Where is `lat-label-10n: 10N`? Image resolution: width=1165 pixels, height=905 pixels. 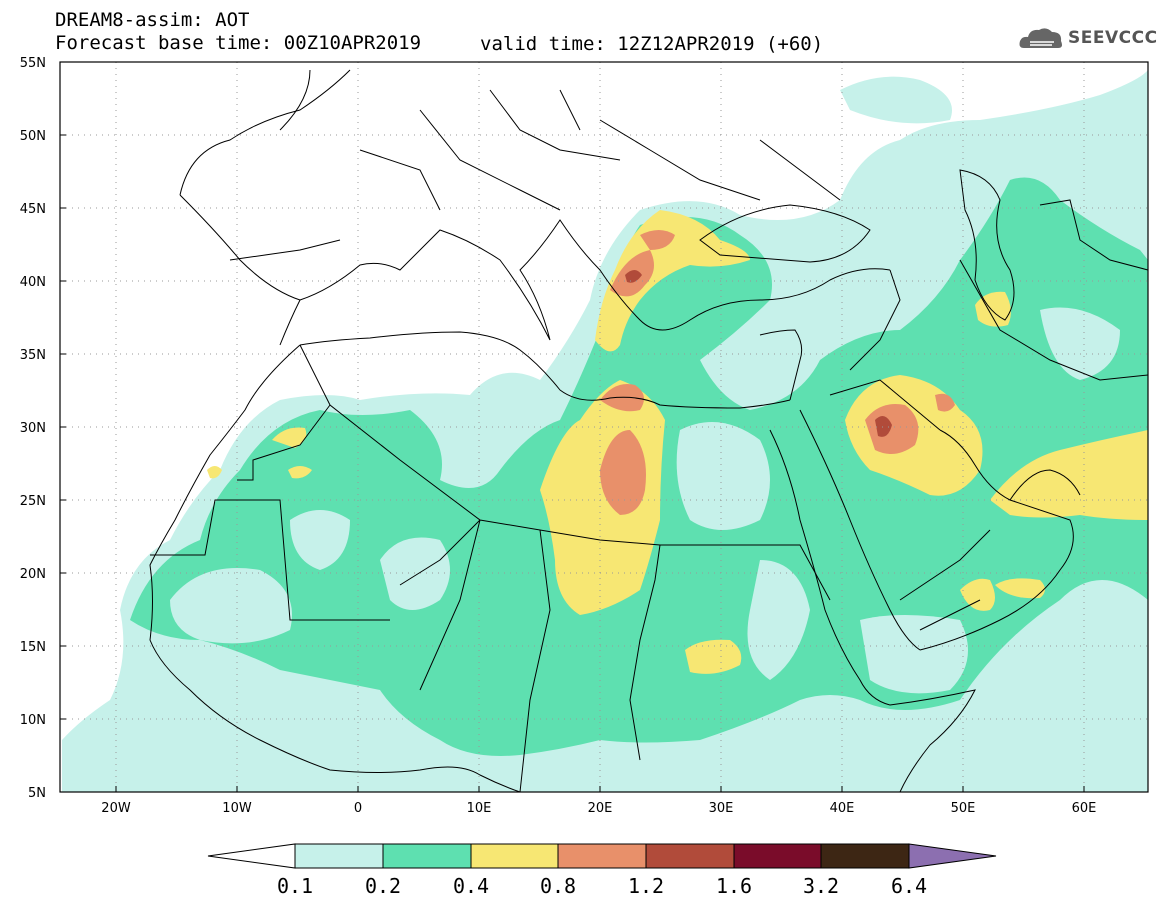
lat-label-10n: 10N is located at coordinates (33, 720).